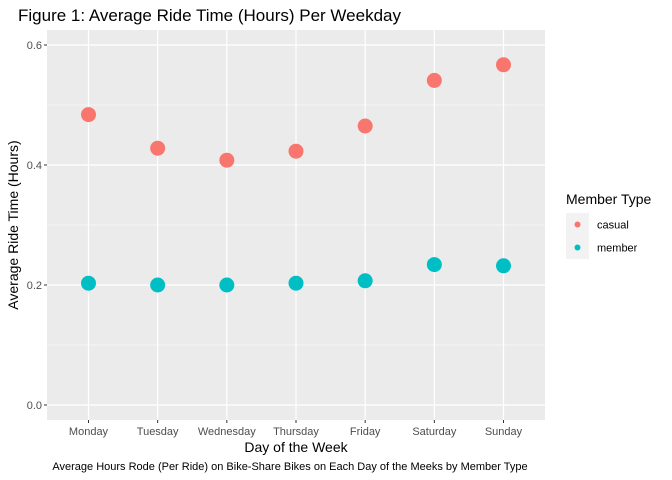  What do you see at coordinates (296, 432) in the screenshot?
I see `x-tick-label: Thursday` at bounding box center [296, 432].